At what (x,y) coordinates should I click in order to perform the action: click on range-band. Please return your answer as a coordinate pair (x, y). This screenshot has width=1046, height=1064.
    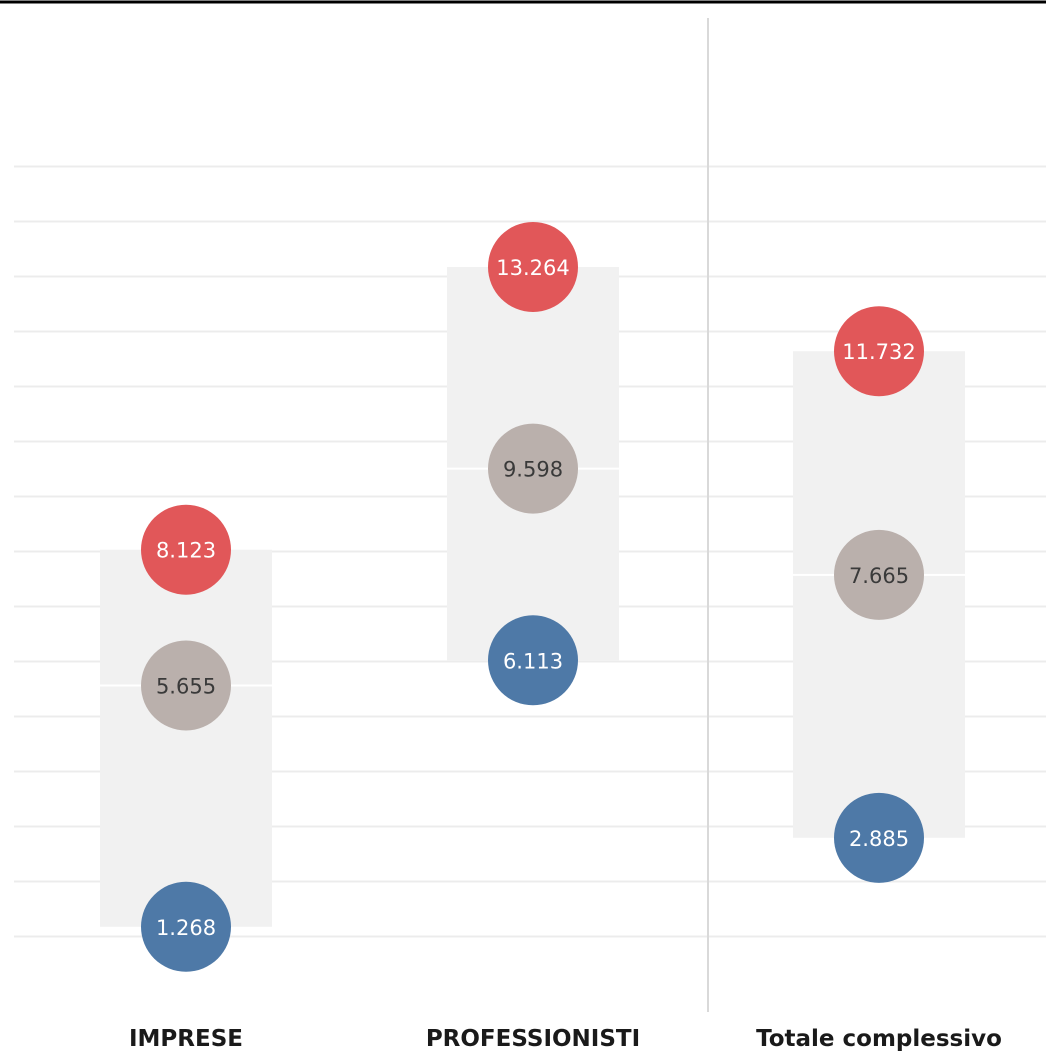
    Looking at the image, I should click on (186, 738).